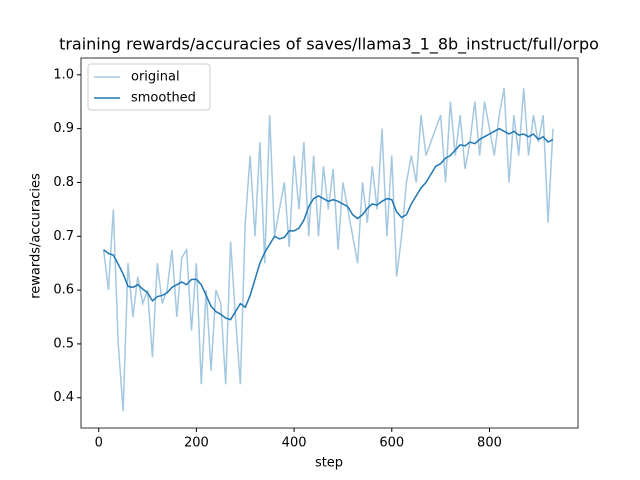 This screenshot has width=640, height=480. What do you see at coordinates (63, 74) in the screenshot?
I see `y-tick-label: 1.0` at bounding box center [63, 74].